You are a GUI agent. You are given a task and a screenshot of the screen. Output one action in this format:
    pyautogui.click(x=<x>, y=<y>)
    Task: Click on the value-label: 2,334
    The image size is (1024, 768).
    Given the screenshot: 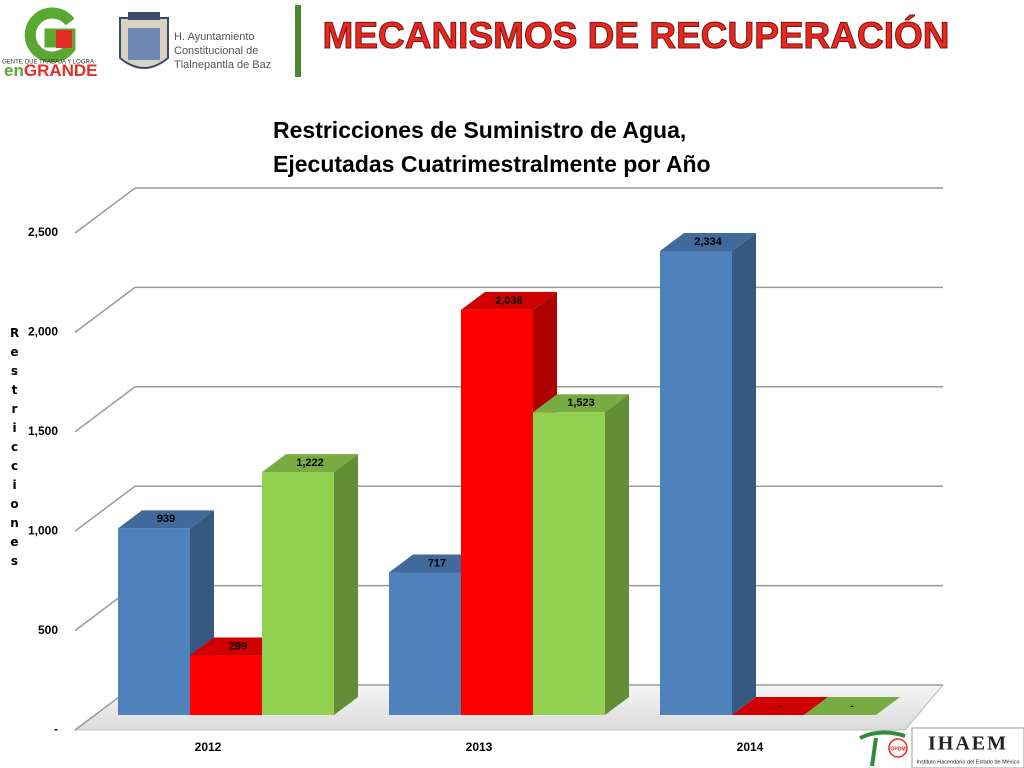 What is the action you would take?
    pyautogui.click(x=708, y=242)
    